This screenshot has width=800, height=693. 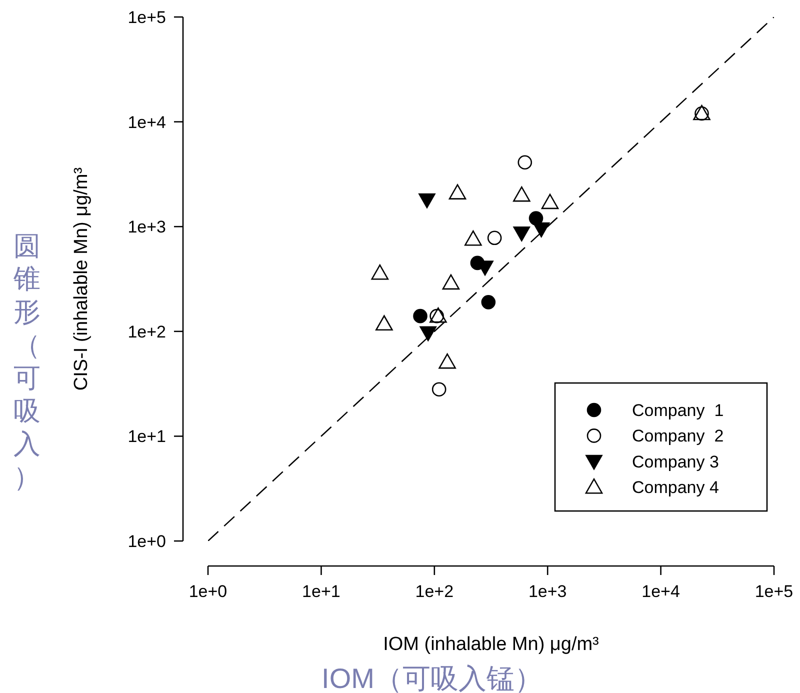 What do you see at coordinates (675, 462) in the screenshot?
I see `legend-label: Company 3` at bounding box center [675, 462].